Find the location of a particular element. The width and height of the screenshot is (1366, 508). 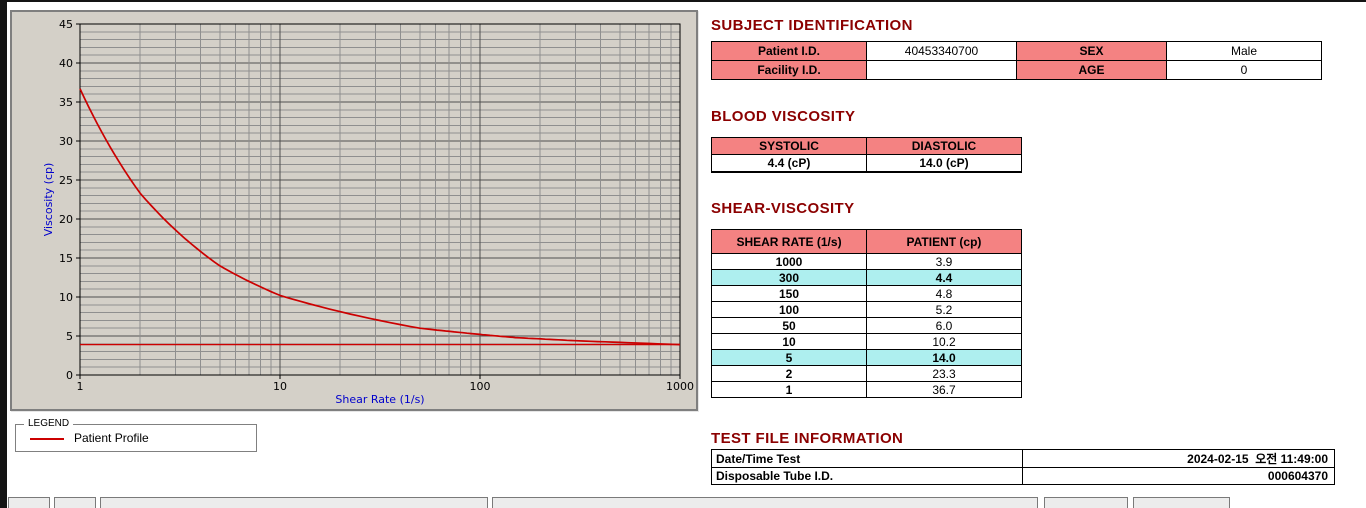

svg-text: 45 is located at coordinates (66, 24).